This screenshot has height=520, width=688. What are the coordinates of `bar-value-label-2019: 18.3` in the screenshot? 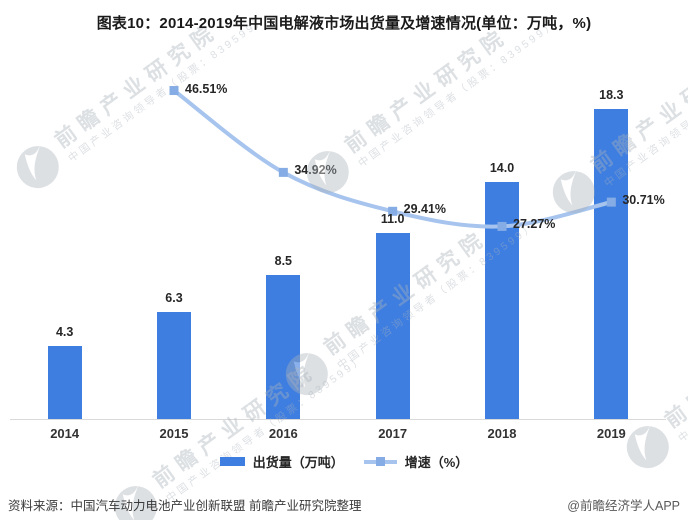 It's located at (611, 94).